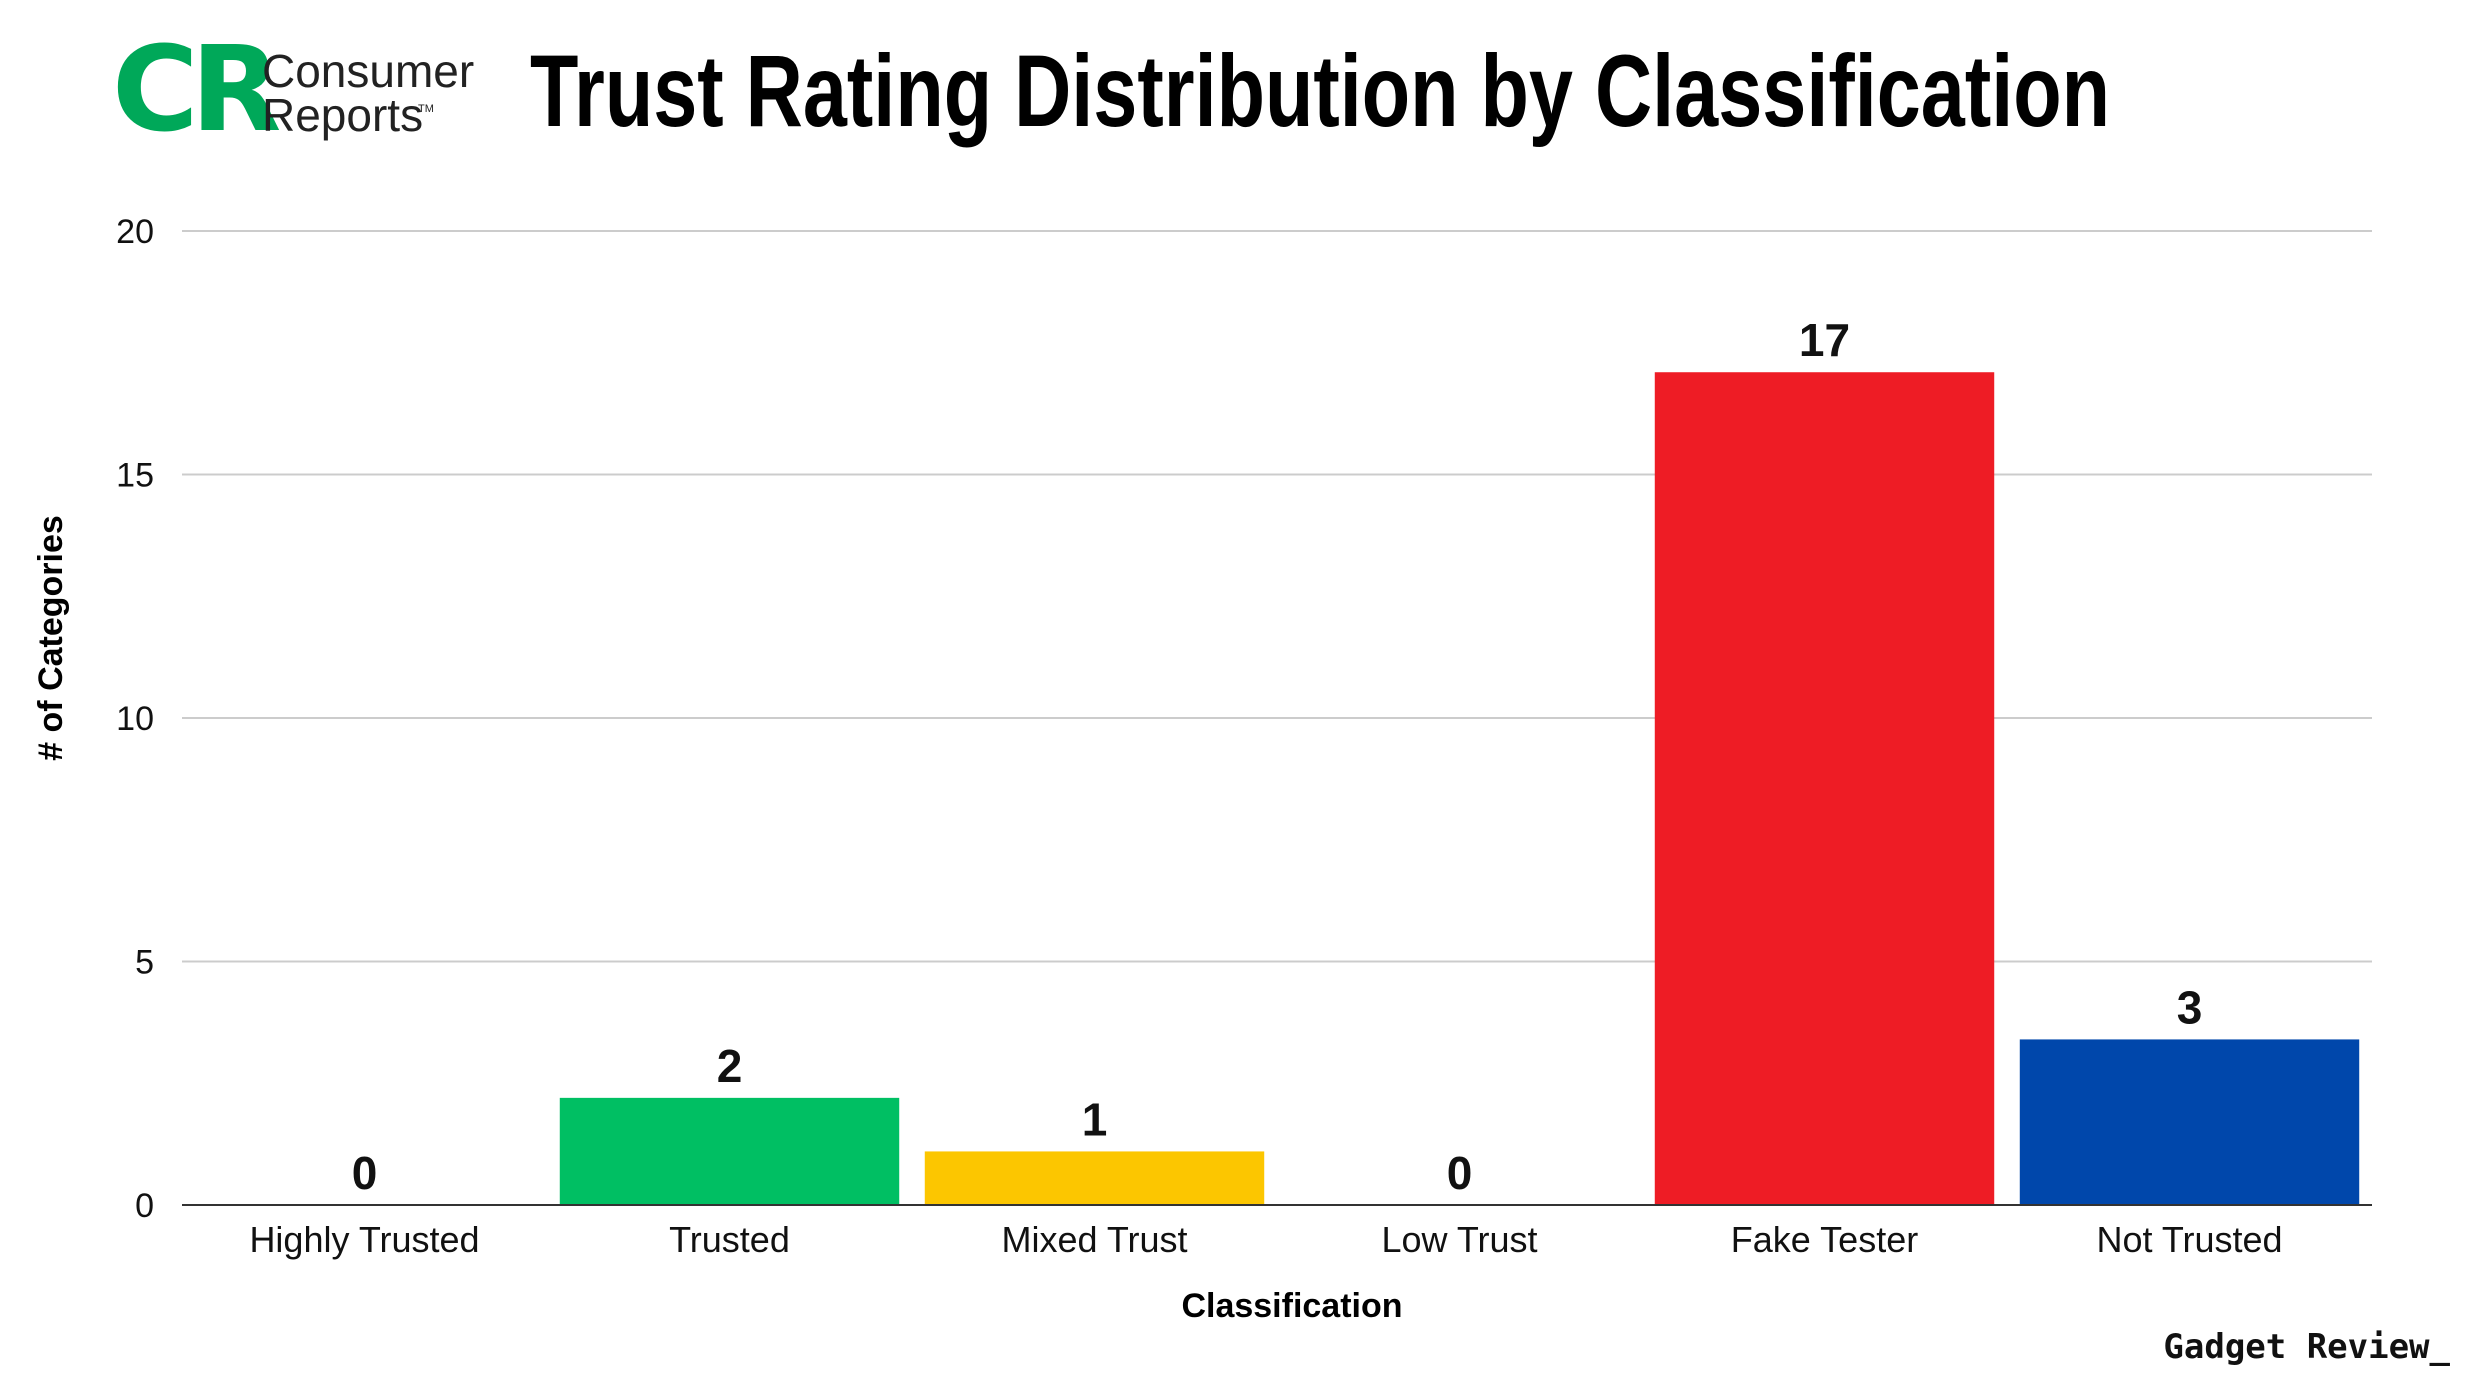 The width and height of the screenshot is (2477, 1393). What do you see at coordinates (1824, 340) in the screenshot?
I see `data-label: 17` at bounding box center [1824, 340].